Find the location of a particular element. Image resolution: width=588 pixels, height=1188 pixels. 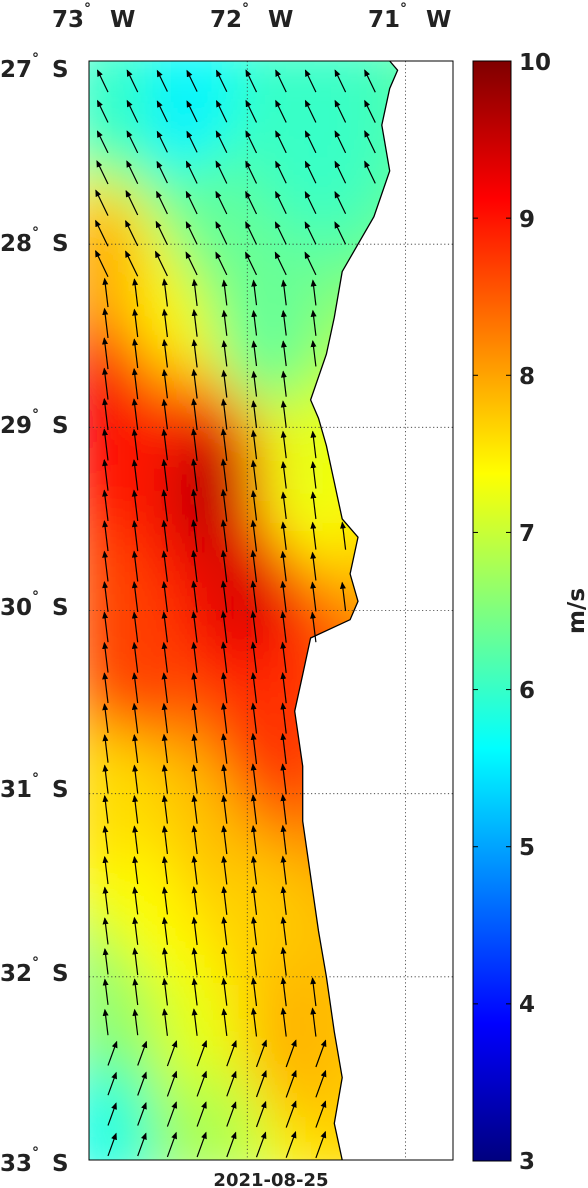

lat-27-degree-sign: ° is located at coordinates (35, 59).